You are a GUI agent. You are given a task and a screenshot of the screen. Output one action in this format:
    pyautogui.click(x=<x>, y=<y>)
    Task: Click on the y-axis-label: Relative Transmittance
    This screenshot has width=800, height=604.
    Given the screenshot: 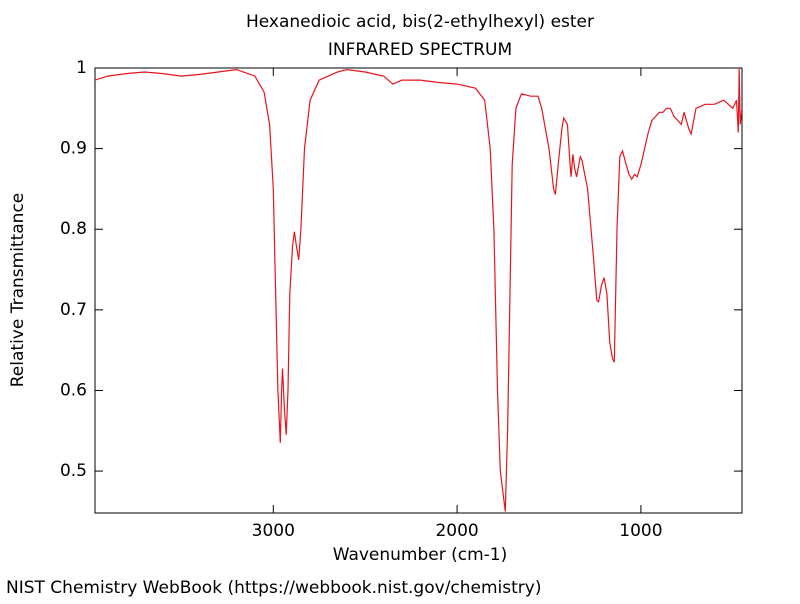 What is the action you would take?
    pyautogui.click(x=18, y=290)
    